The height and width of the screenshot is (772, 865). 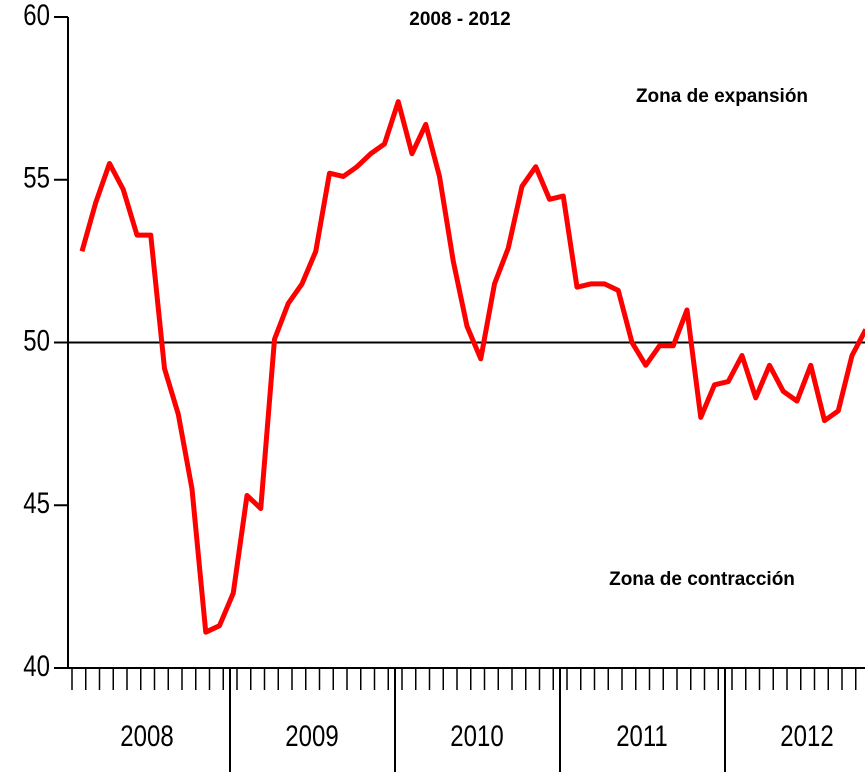 I want to click on x-group-label: 2011, so click(x=642, y=735).